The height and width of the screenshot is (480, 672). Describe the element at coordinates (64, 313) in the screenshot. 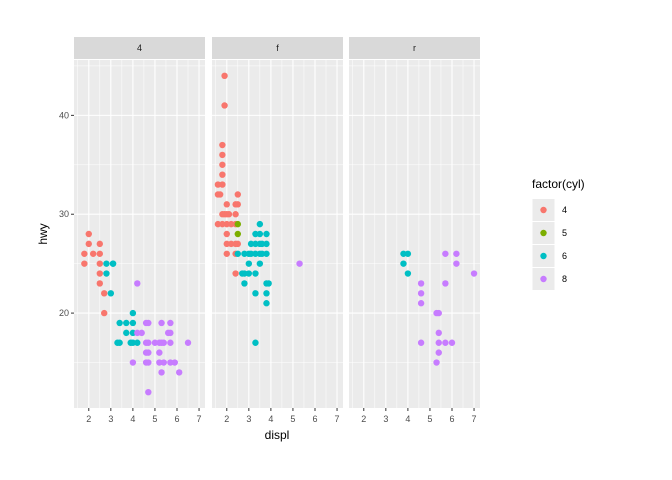

I see `y-tick-label: 20` at that location.